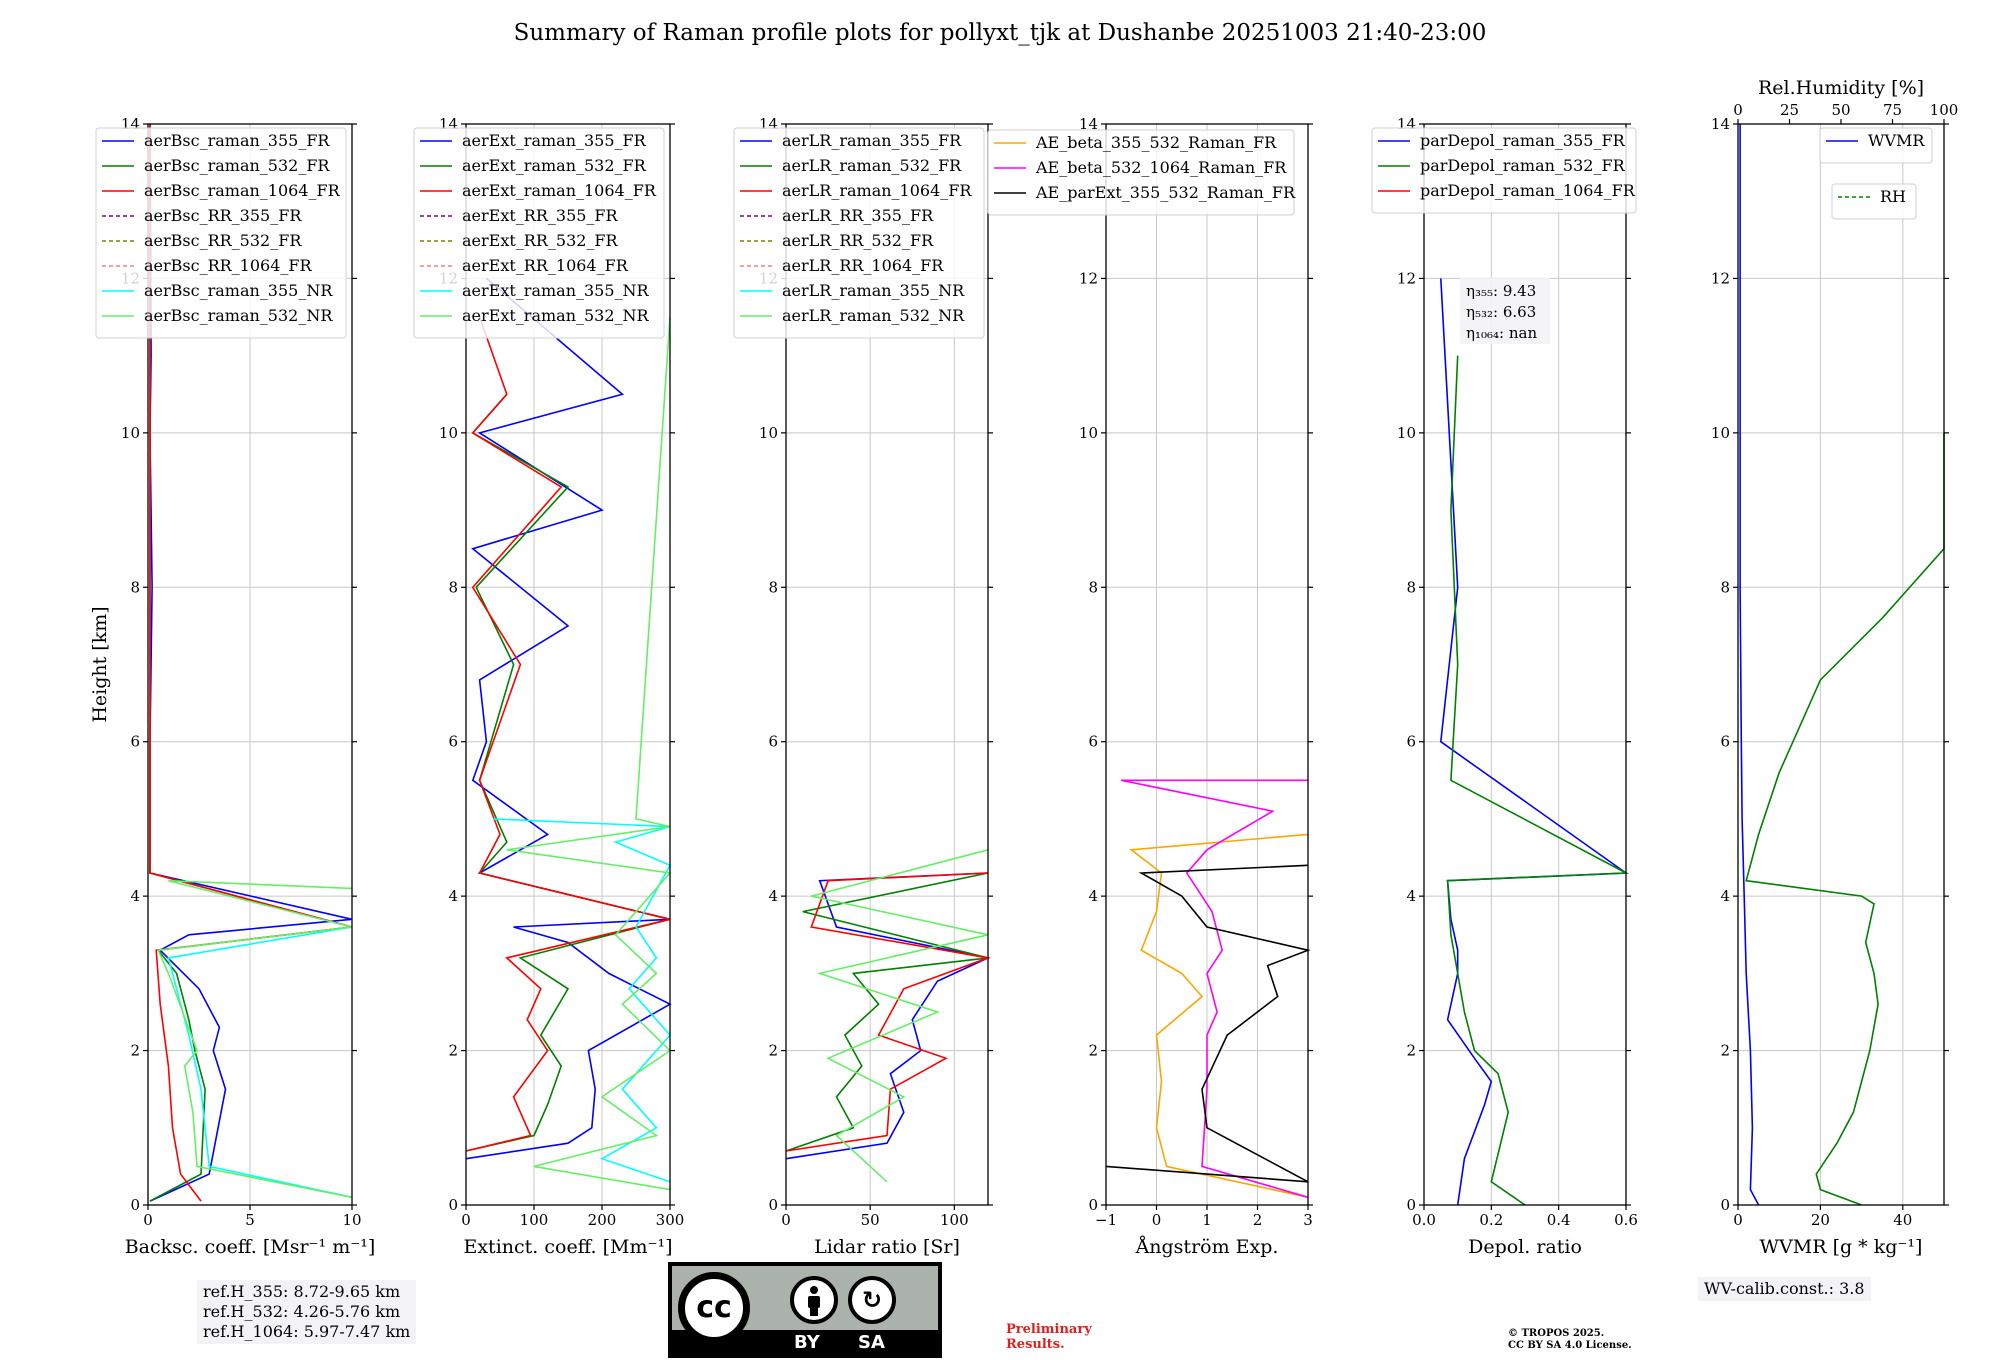 This screenshot has width=2000, height=1360. I want to click on series-line-aerExt_raman_532_NR, so click(589, 753).